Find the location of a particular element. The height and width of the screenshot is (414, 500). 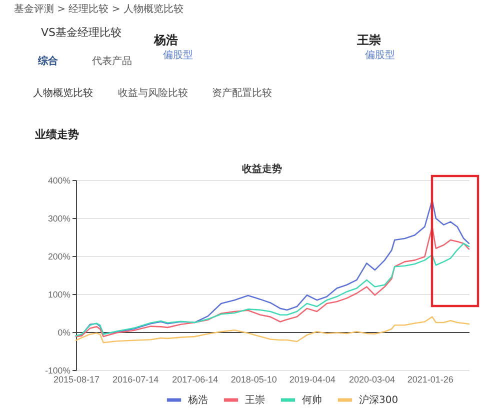

text: 代表产品 is located at coordinates (111, 61).